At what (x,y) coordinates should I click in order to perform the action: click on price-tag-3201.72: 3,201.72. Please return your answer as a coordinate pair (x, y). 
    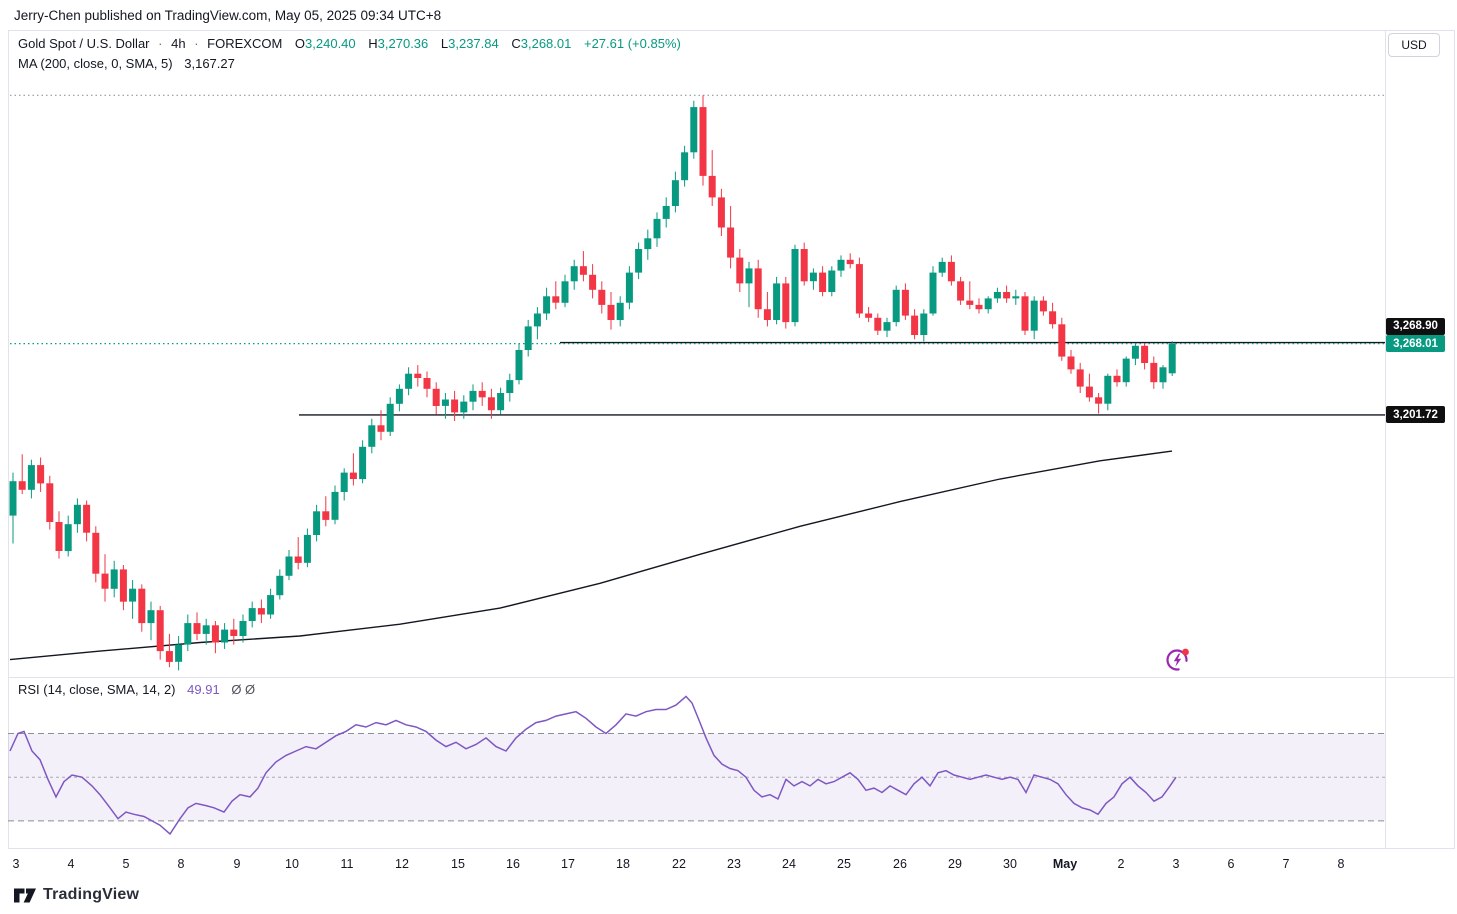
    Looking at the image, I should click on (1415, 415).